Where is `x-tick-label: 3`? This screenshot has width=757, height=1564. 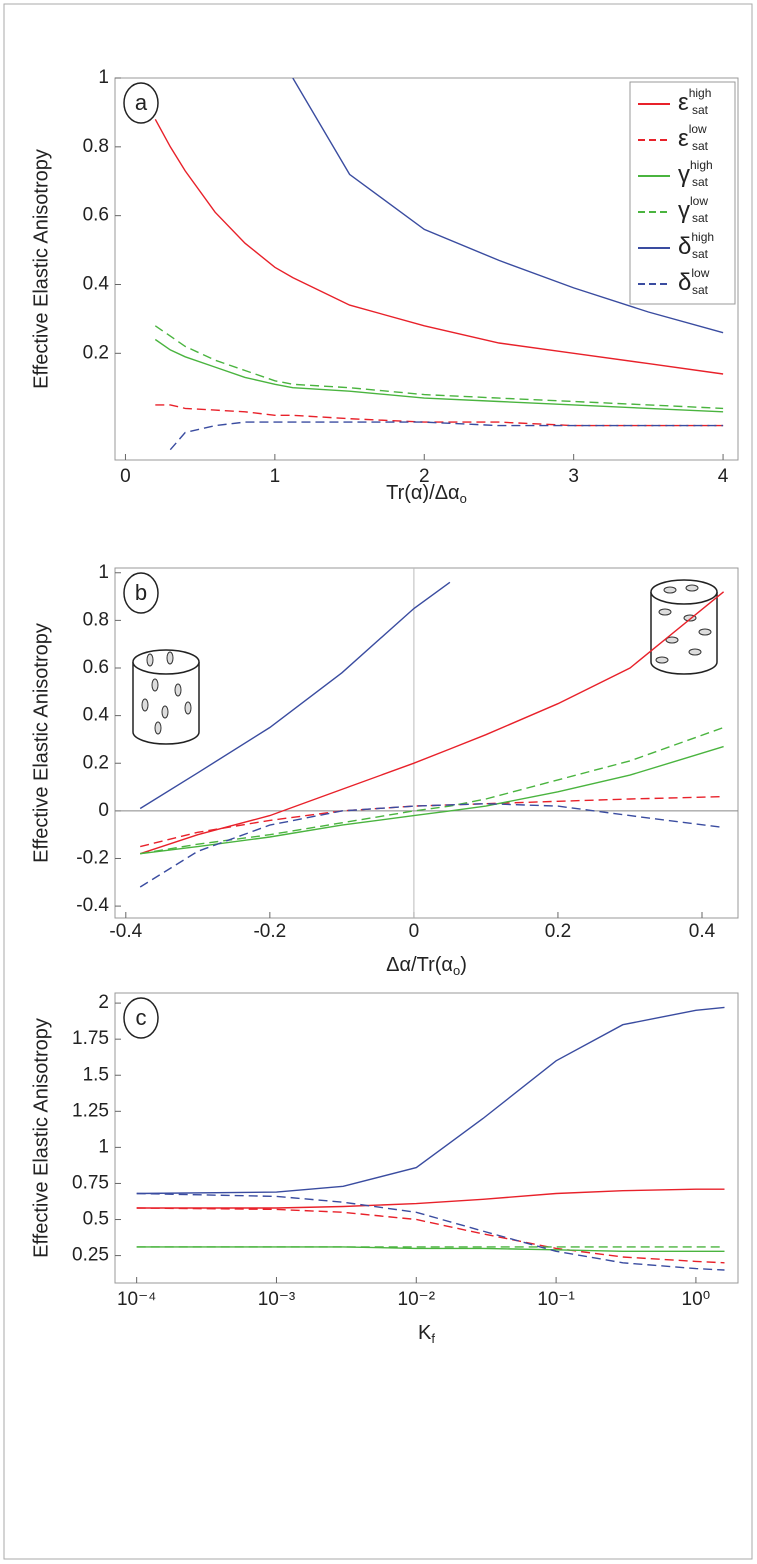 x-tick-label: 3 is located at coordinates (573, 476).